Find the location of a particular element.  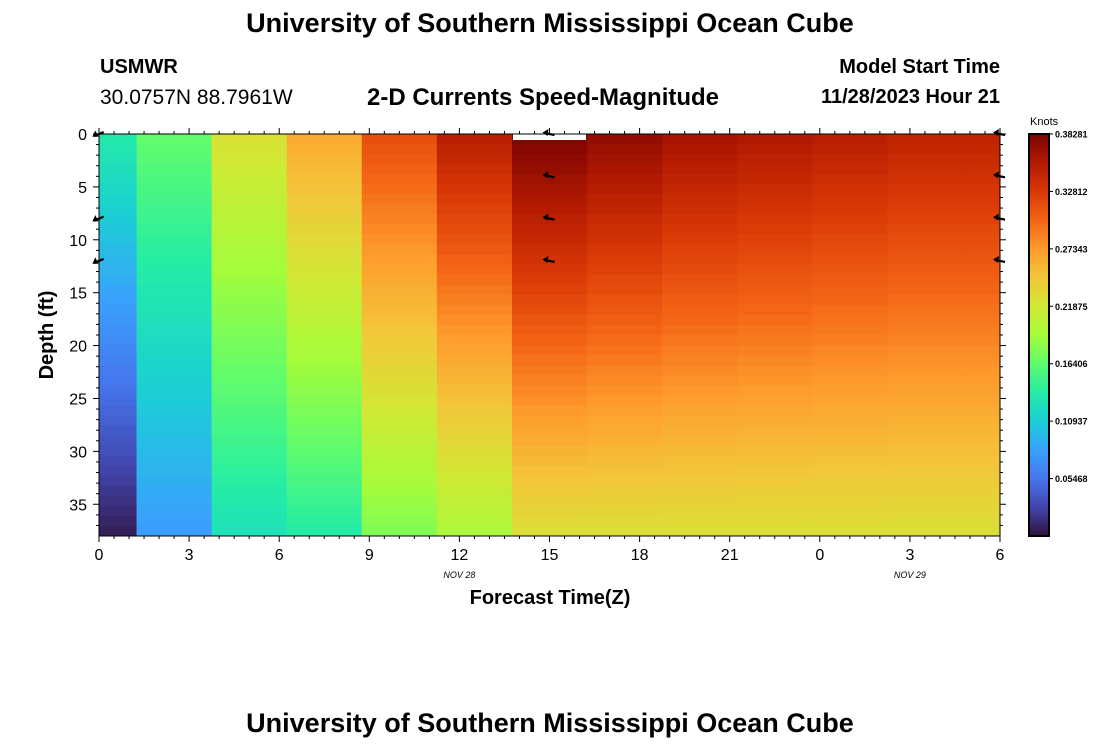

colorbar-tick-label: 0.16406 is located at coordinates (1071, 364).